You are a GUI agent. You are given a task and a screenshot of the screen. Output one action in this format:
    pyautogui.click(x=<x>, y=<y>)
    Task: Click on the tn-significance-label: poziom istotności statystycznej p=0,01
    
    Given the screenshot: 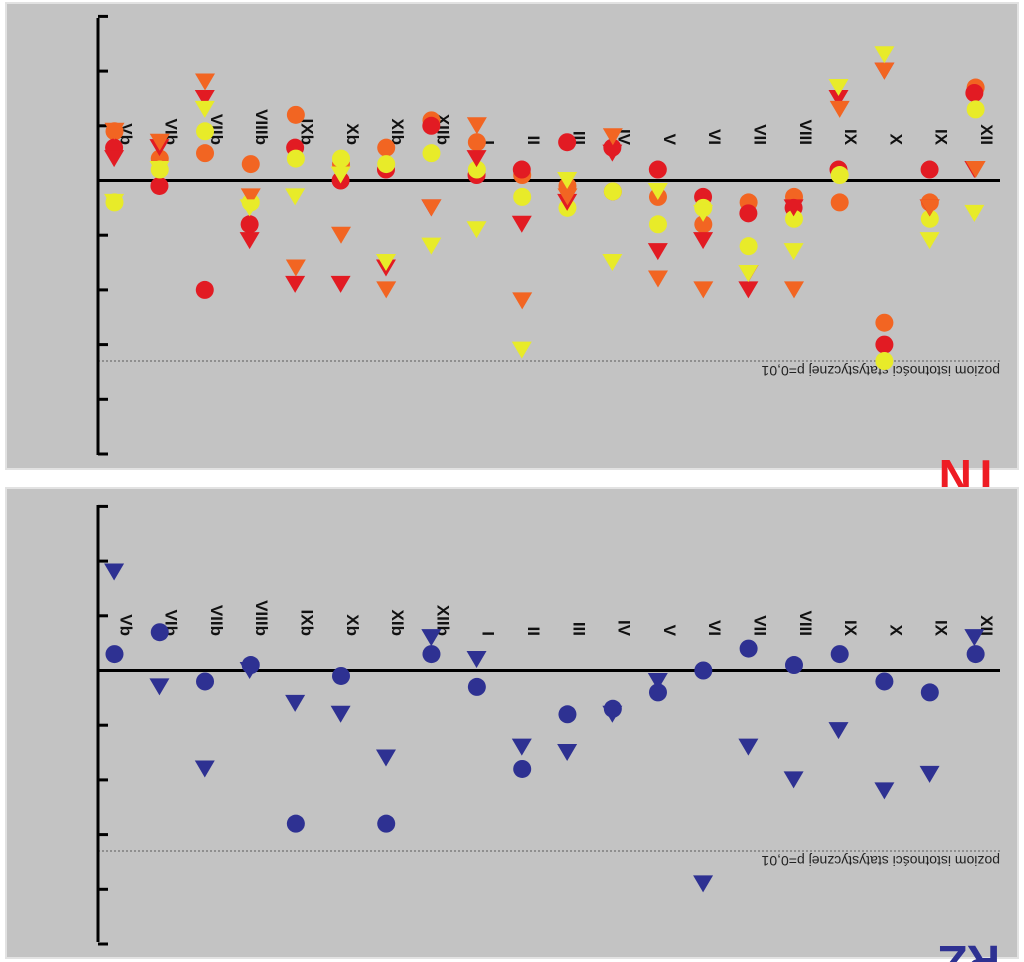 What is the action you would take?
    pyautogui.click(x=880, y=371)
    